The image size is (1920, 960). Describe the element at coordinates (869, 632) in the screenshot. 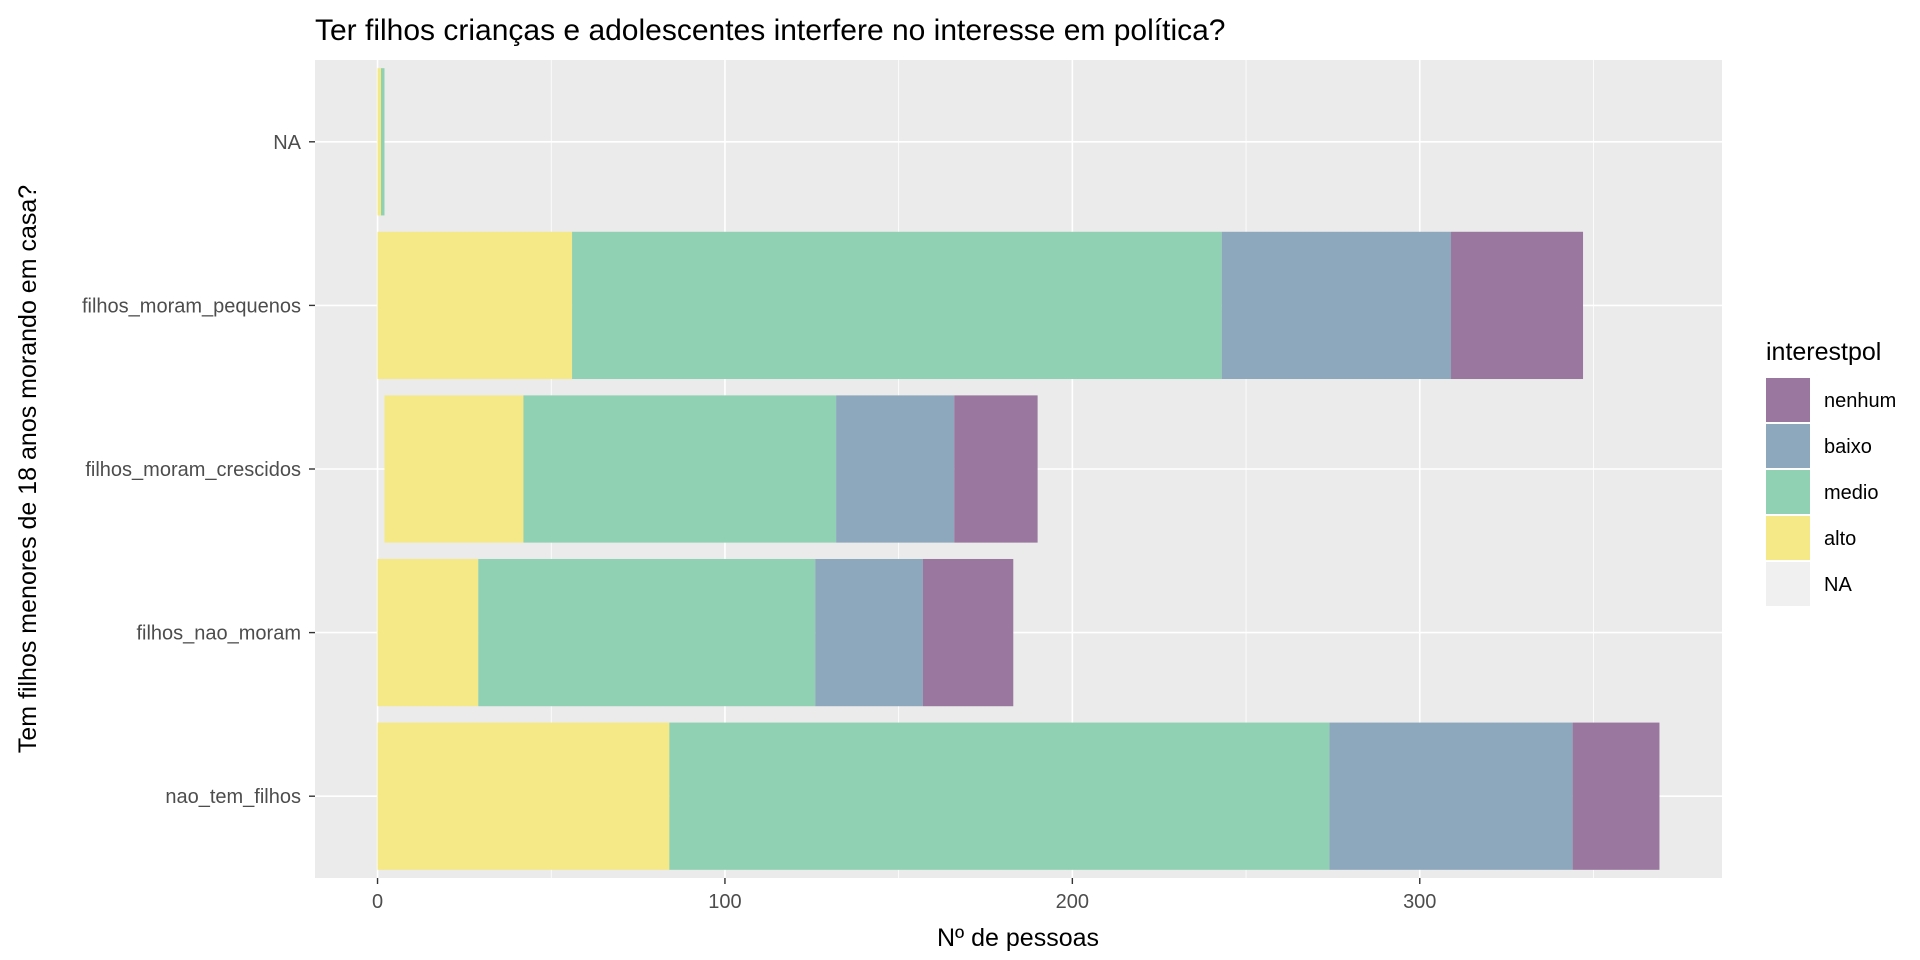

I see `bar-filhos_nao_moram-baixo` at that location.